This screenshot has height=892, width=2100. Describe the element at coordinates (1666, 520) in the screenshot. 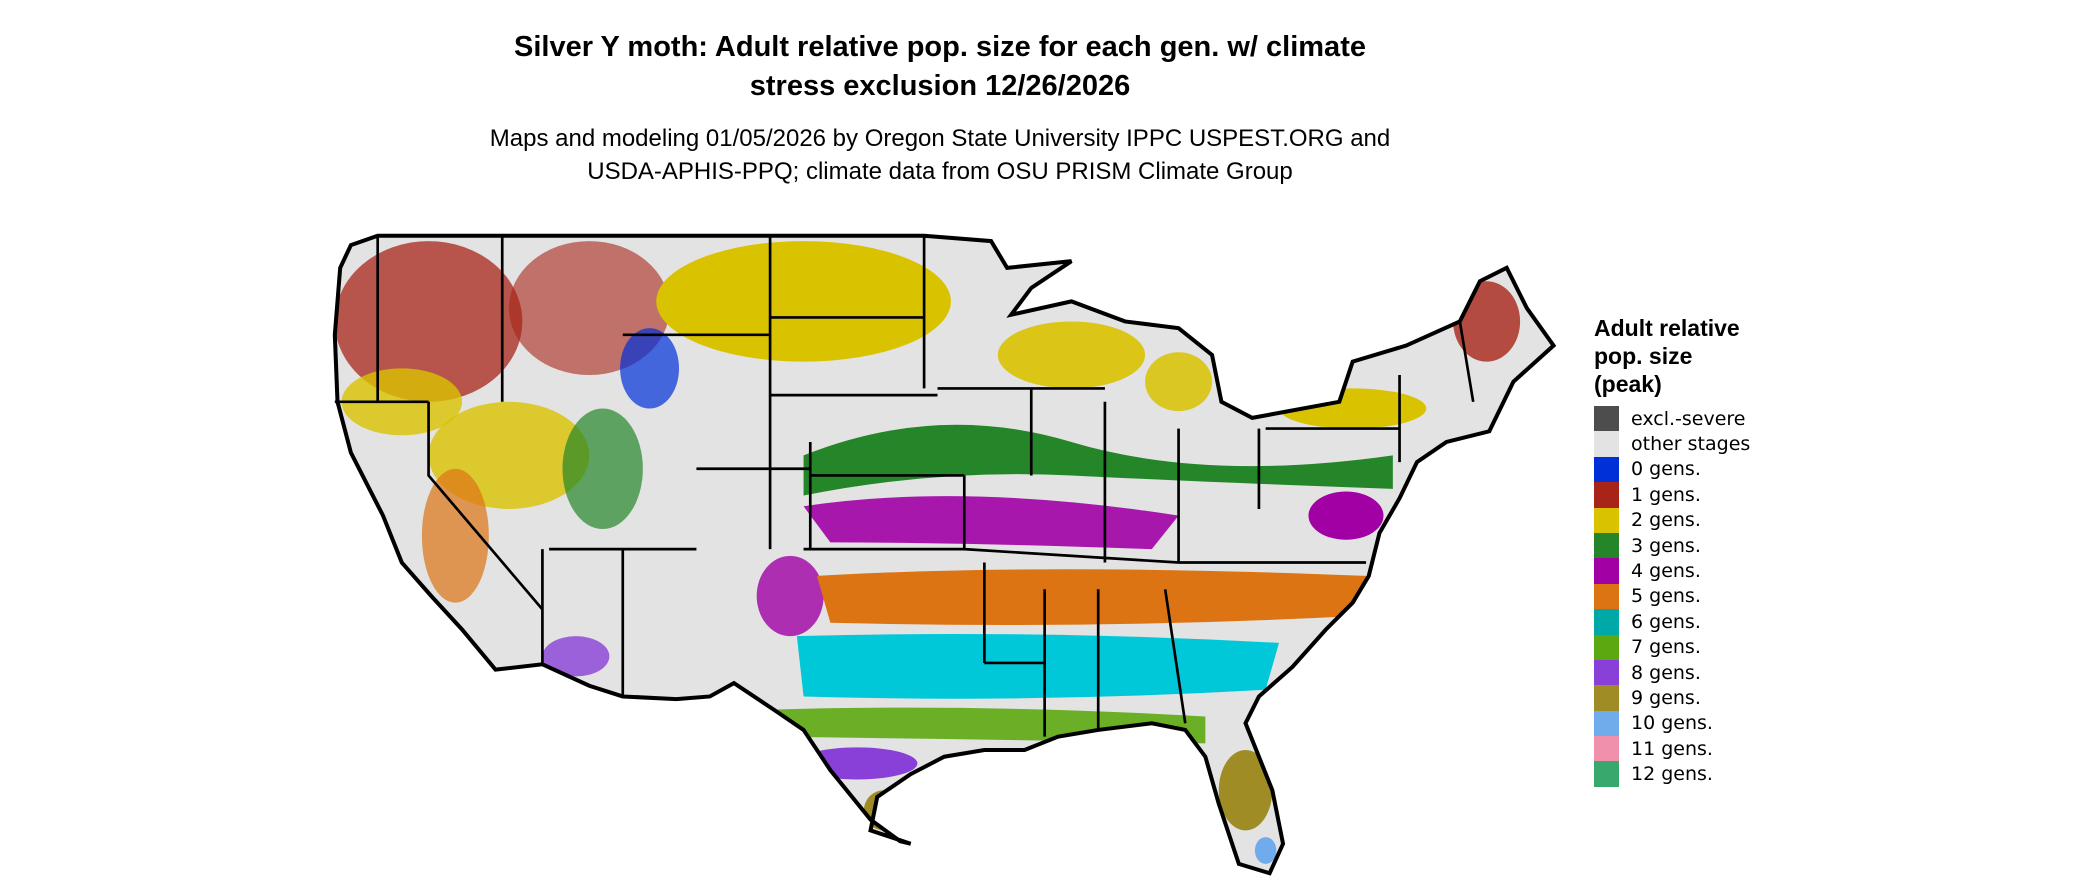

I see `legend-label: 2 gens.` at that location.